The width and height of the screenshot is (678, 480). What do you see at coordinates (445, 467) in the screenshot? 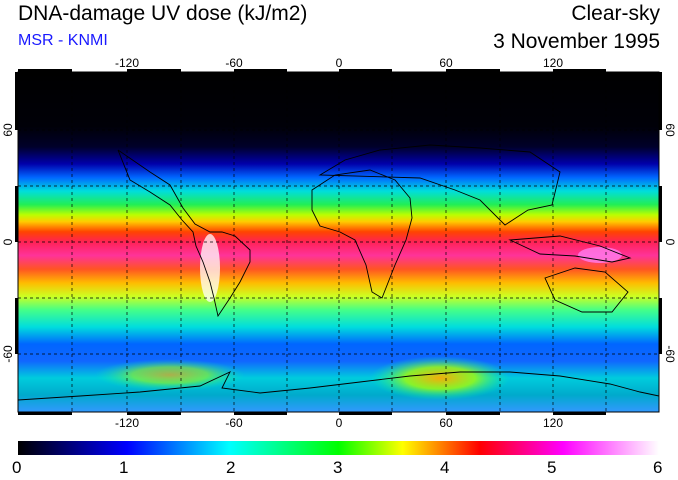
I see `colorbar-label: 4` at bounding box center [445, 467].